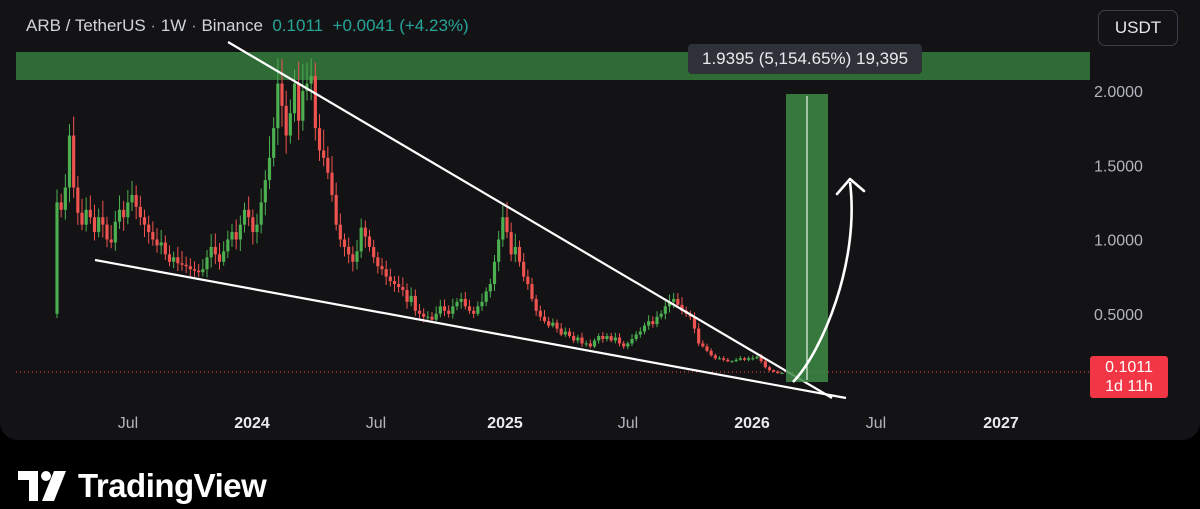 The height and width of the screenshot is (509, 1200). What do you see at coordinates (86, 25) in the screenshot?
I see `symbol-name: ARB / TetherUS` at bounding box center [86, 25].